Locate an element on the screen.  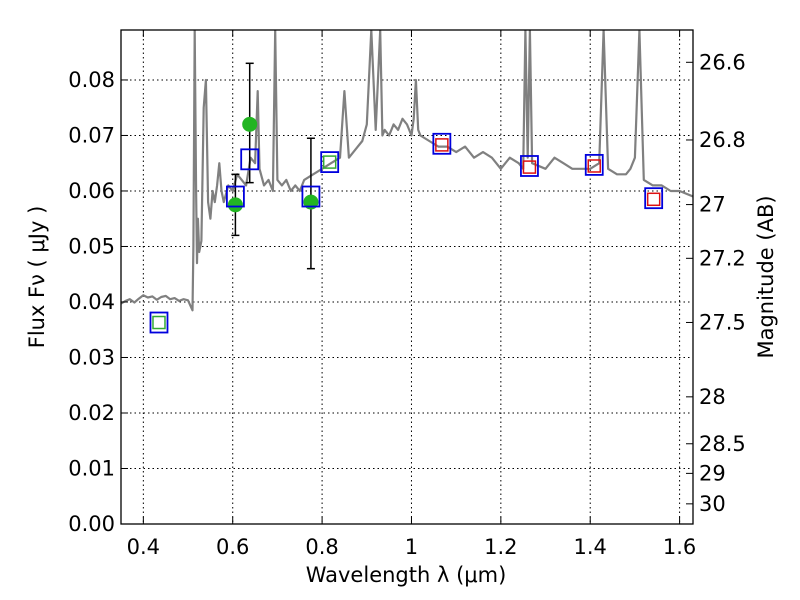
y-tick-label: 0.02 is located at coordinates (91, 413).